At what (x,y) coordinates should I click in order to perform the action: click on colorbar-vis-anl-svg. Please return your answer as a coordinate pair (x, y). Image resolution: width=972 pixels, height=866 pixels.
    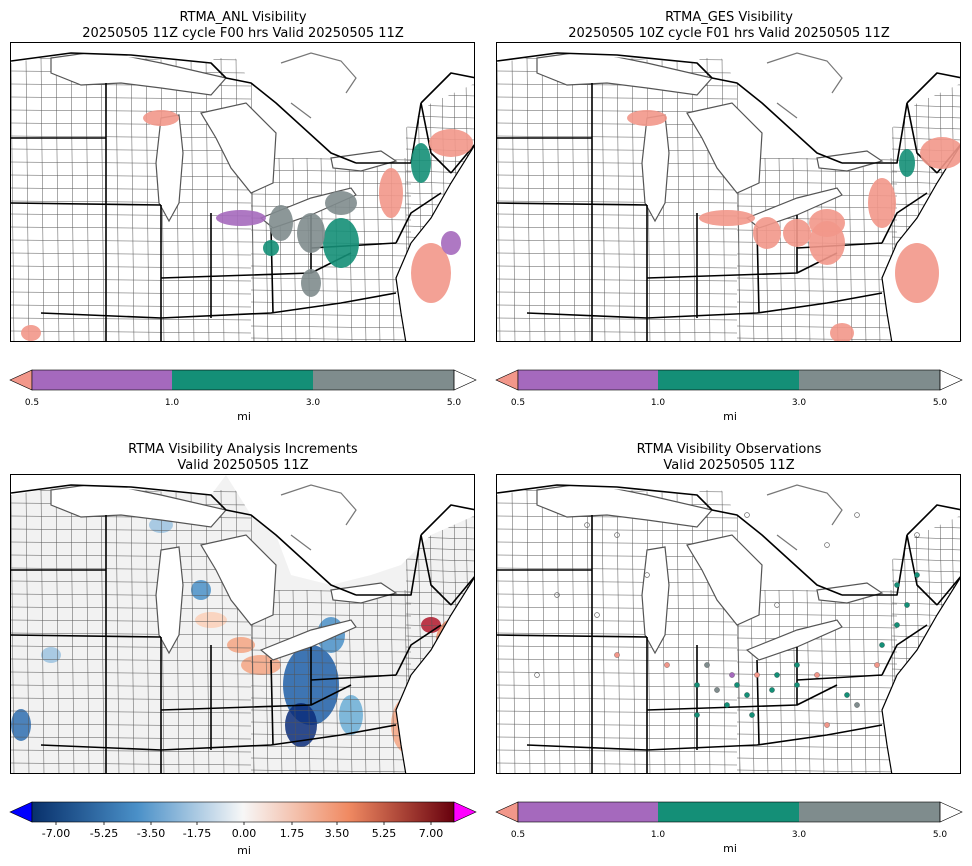
    Looking at the image, I should click on (243, 380).